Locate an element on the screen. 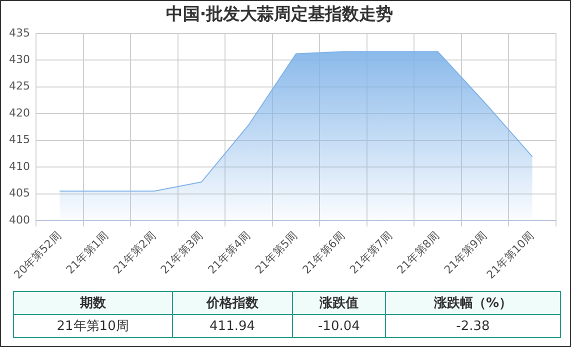  text: 411.94 is located at coordinates (232, 326).